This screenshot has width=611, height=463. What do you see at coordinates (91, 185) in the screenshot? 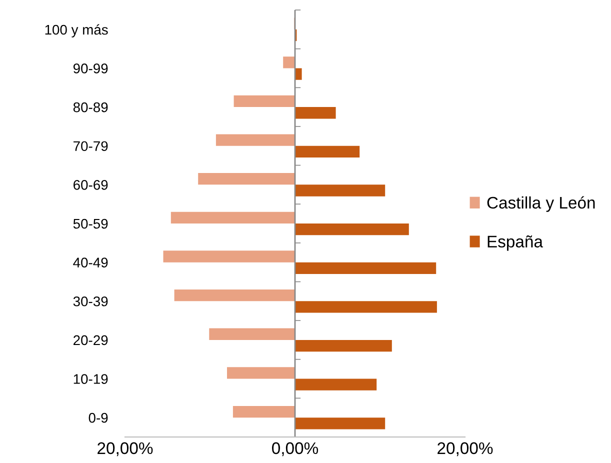
I see `y-tick-label: 60-69` at bounding box center [91, 185].